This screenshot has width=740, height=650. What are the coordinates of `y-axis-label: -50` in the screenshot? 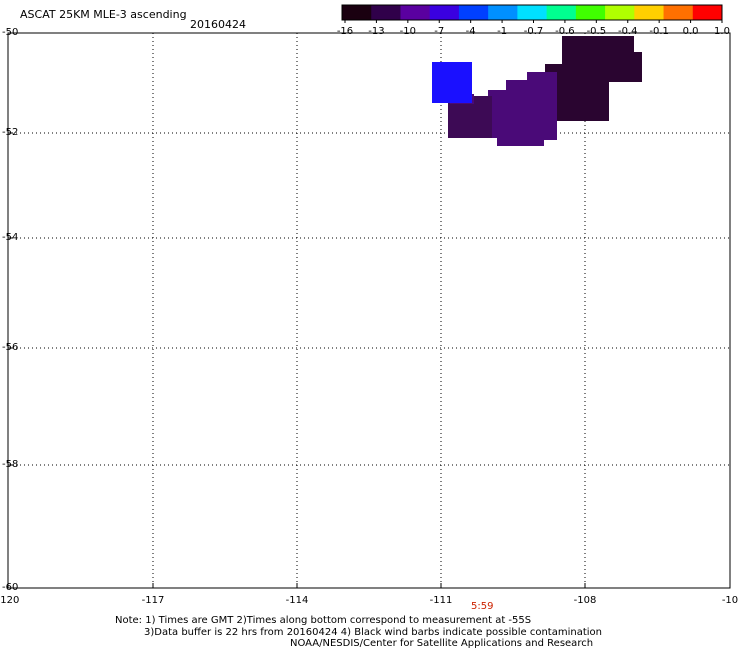 It's located at (10, 32).